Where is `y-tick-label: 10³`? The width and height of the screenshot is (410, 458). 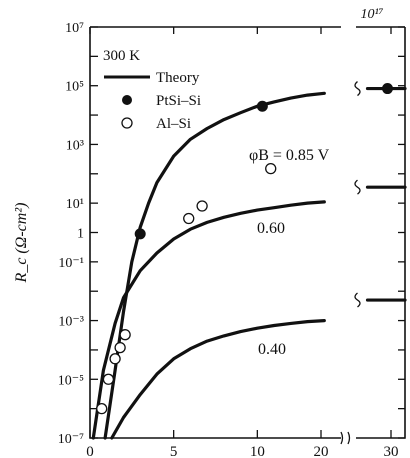
y-tick-label: 10³ is located at coordinates (75, 145).